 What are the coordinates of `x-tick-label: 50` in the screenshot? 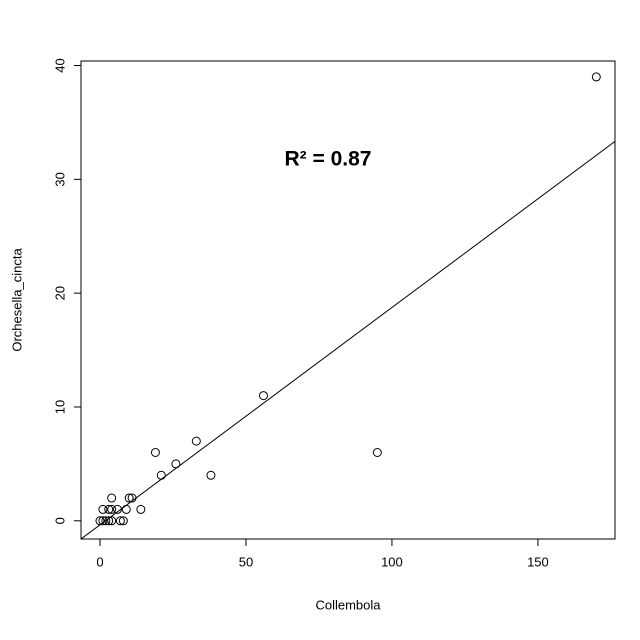 It's located at (246, 561).